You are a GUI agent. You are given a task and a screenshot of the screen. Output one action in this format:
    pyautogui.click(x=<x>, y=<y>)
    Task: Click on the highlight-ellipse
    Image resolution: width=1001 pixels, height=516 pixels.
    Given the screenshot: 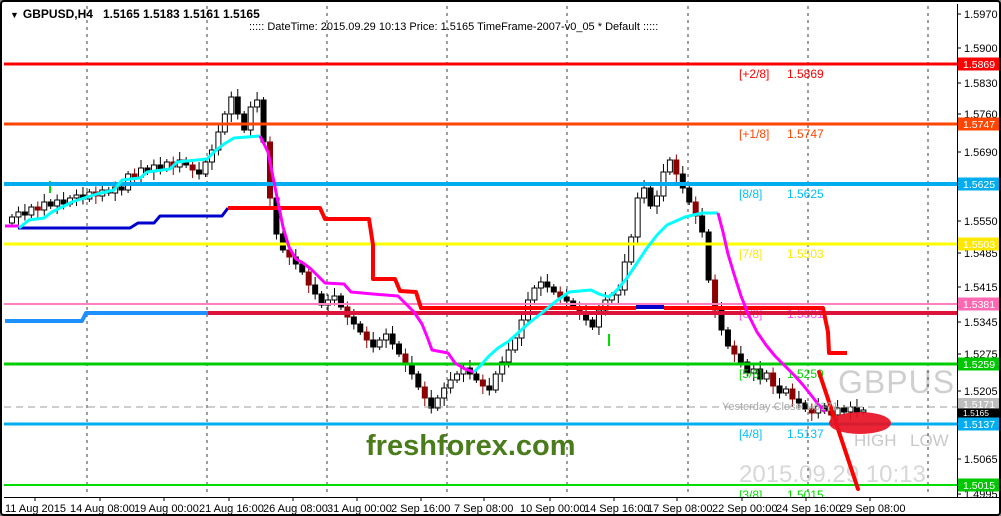 What is the action you would take?
    pyautogui.click(x=860, y=423)
    